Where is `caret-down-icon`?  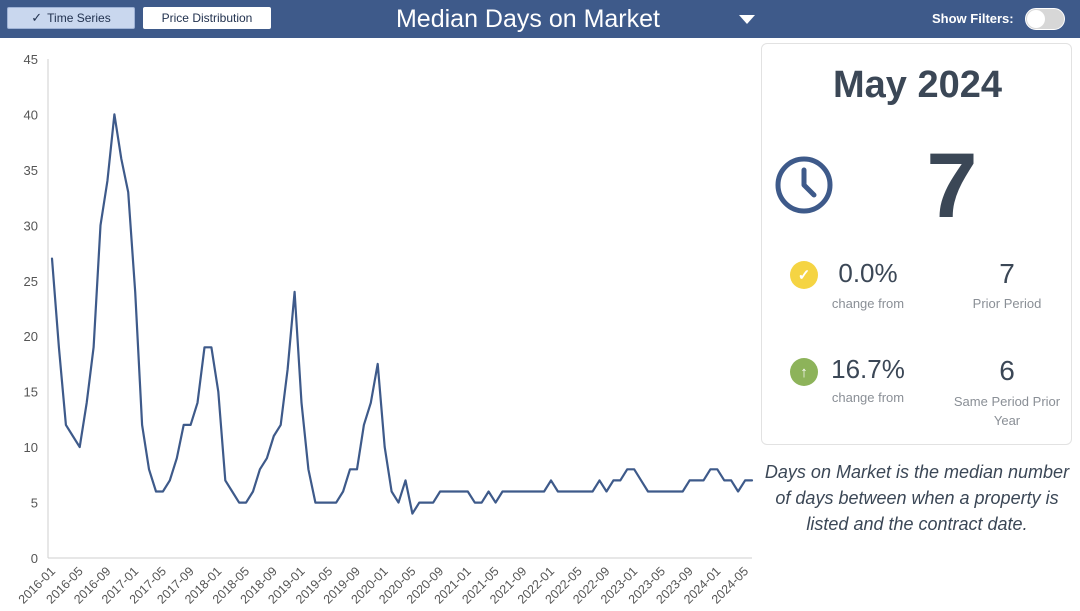 caret-down-icon is located at coordinates (747, 19).